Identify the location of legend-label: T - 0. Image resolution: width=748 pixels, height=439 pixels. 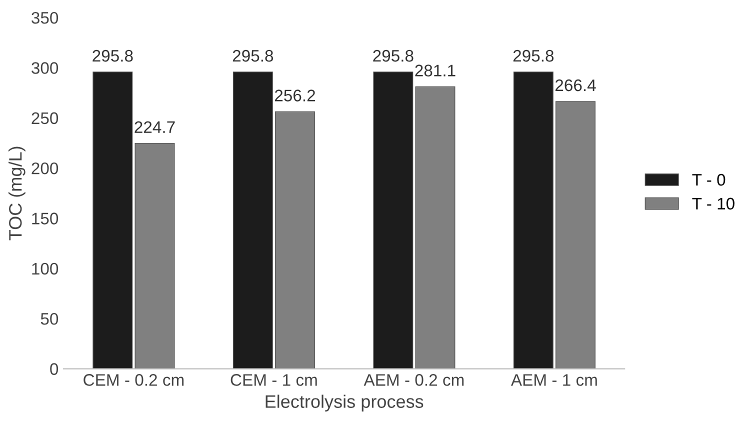
(709, 180).